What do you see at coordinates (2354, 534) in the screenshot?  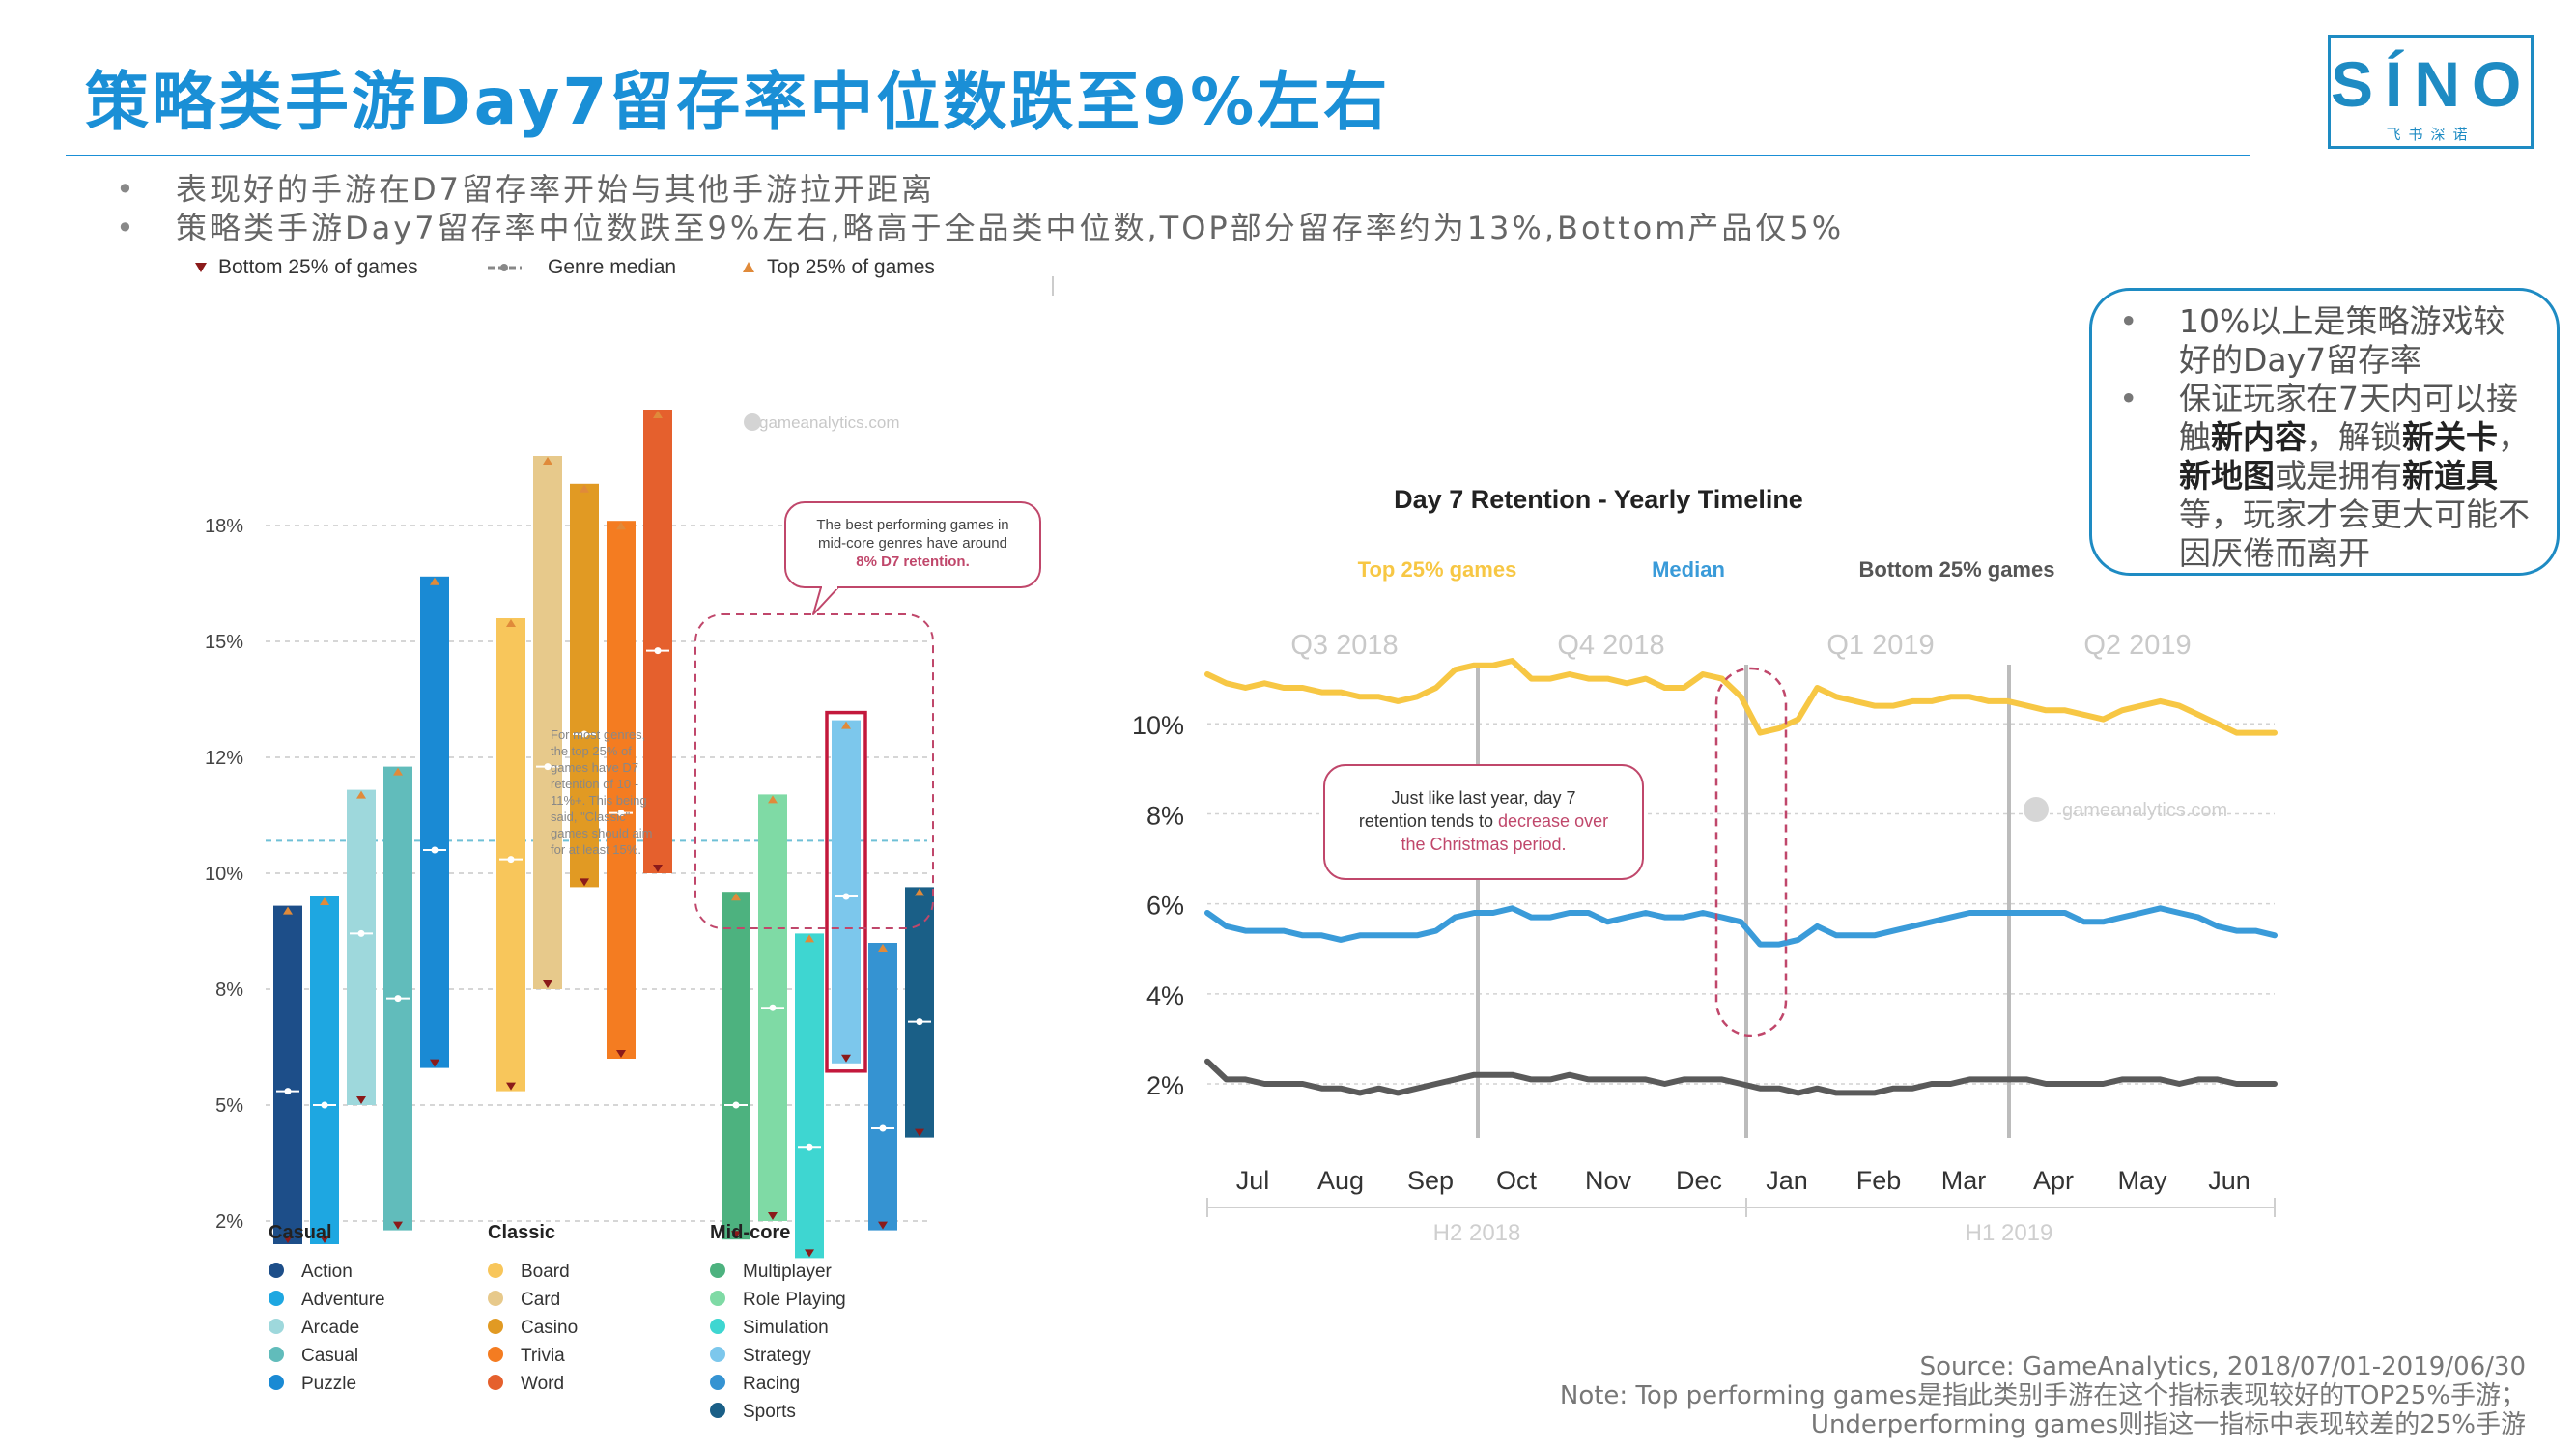 I see `callout-text: 等，玩家才会更大可能不因厌倦而离开` at bounding box center [2354, 534].